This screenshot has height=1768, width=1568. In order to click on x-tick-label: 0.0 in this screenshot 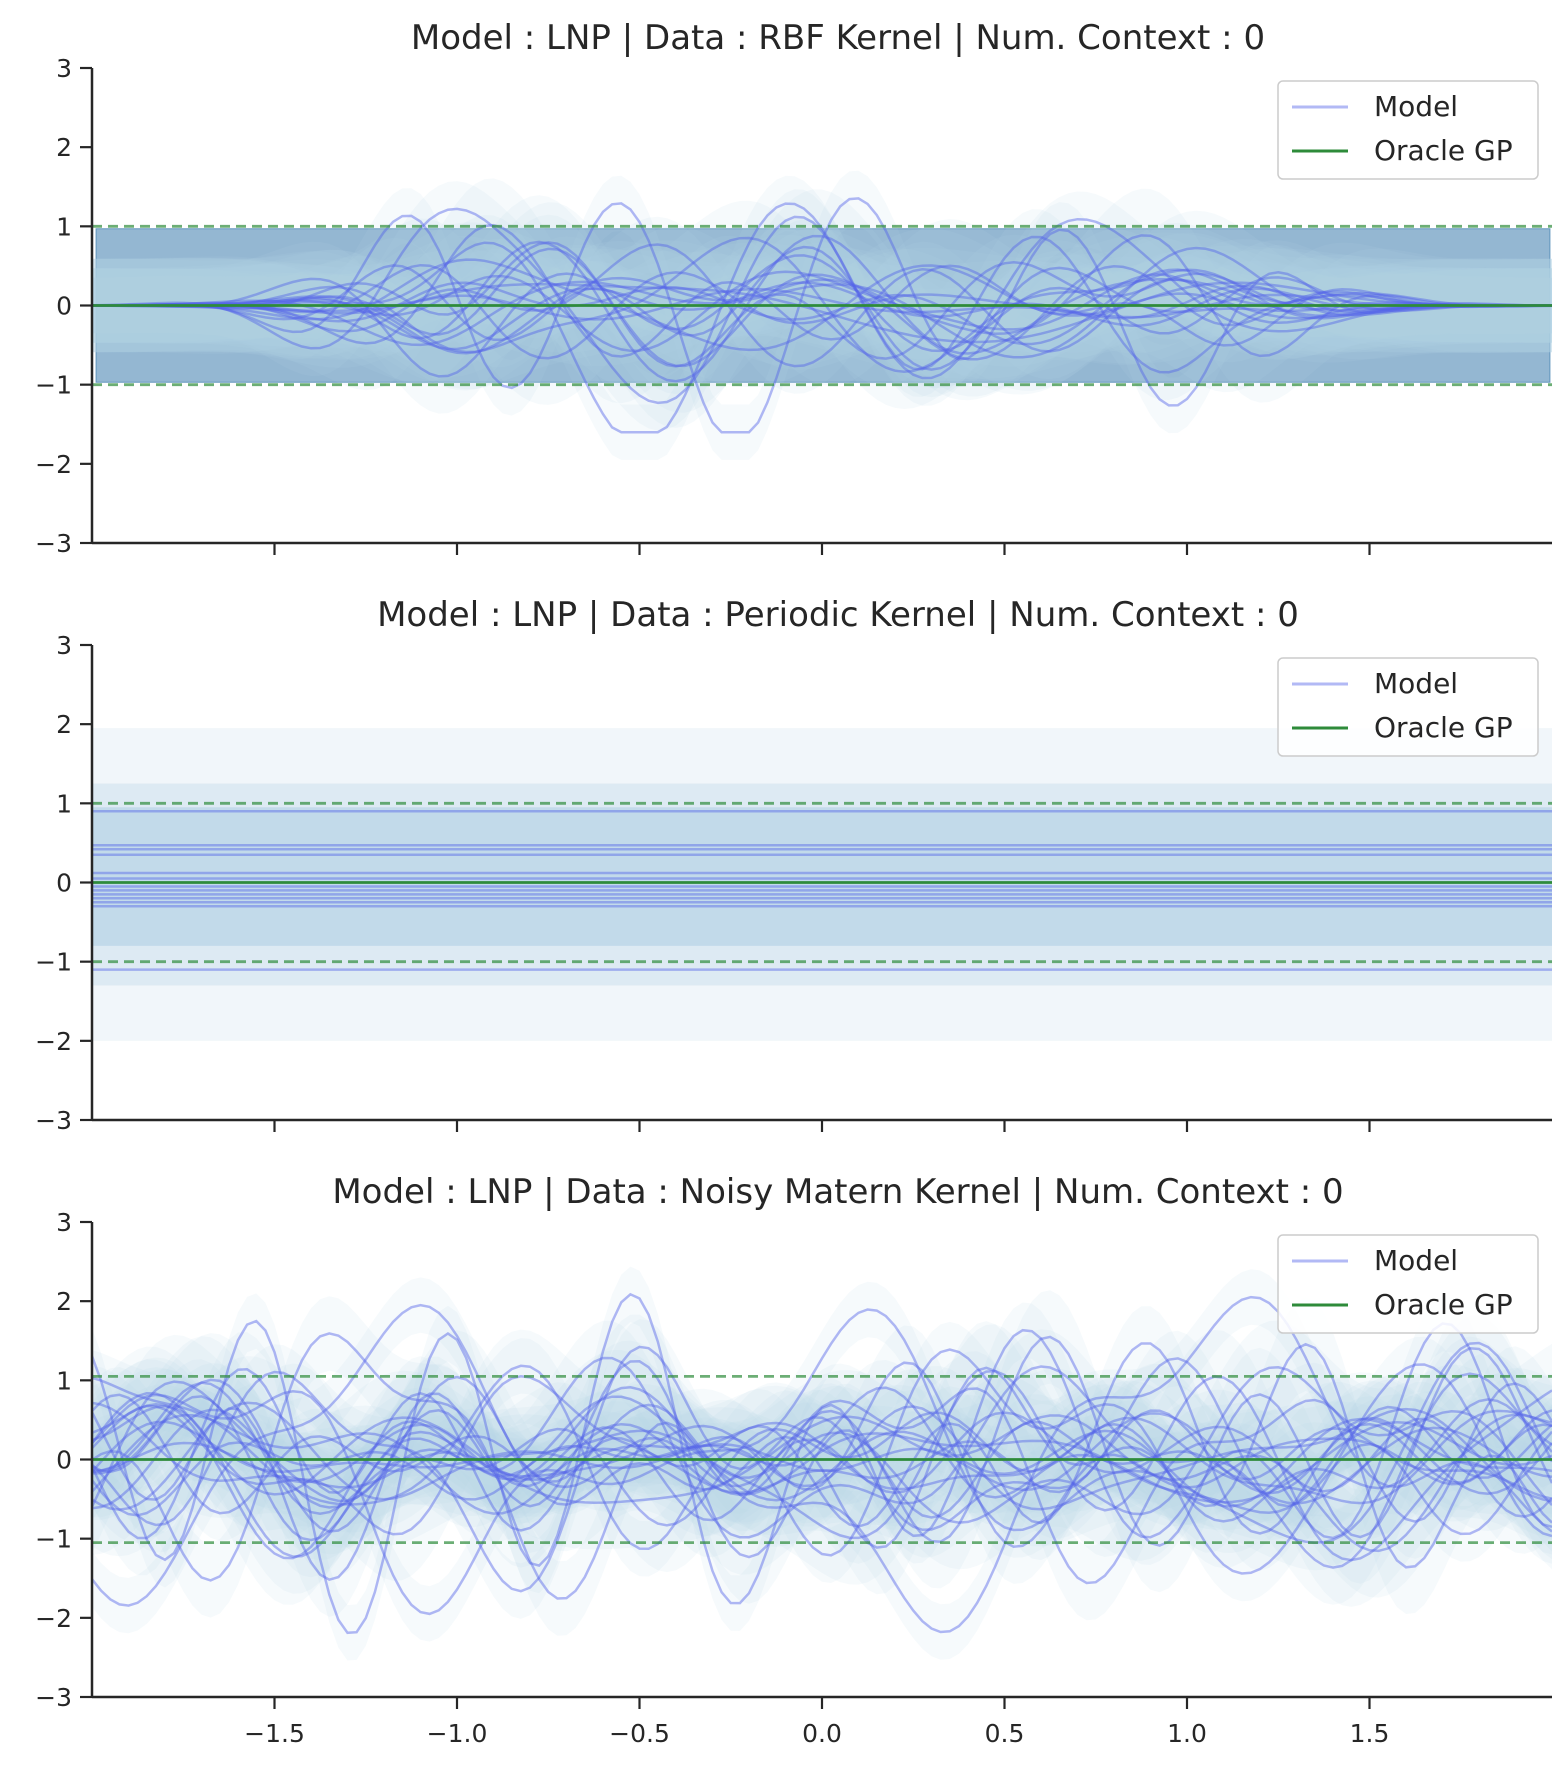, I will do `click(822, 1733)`.